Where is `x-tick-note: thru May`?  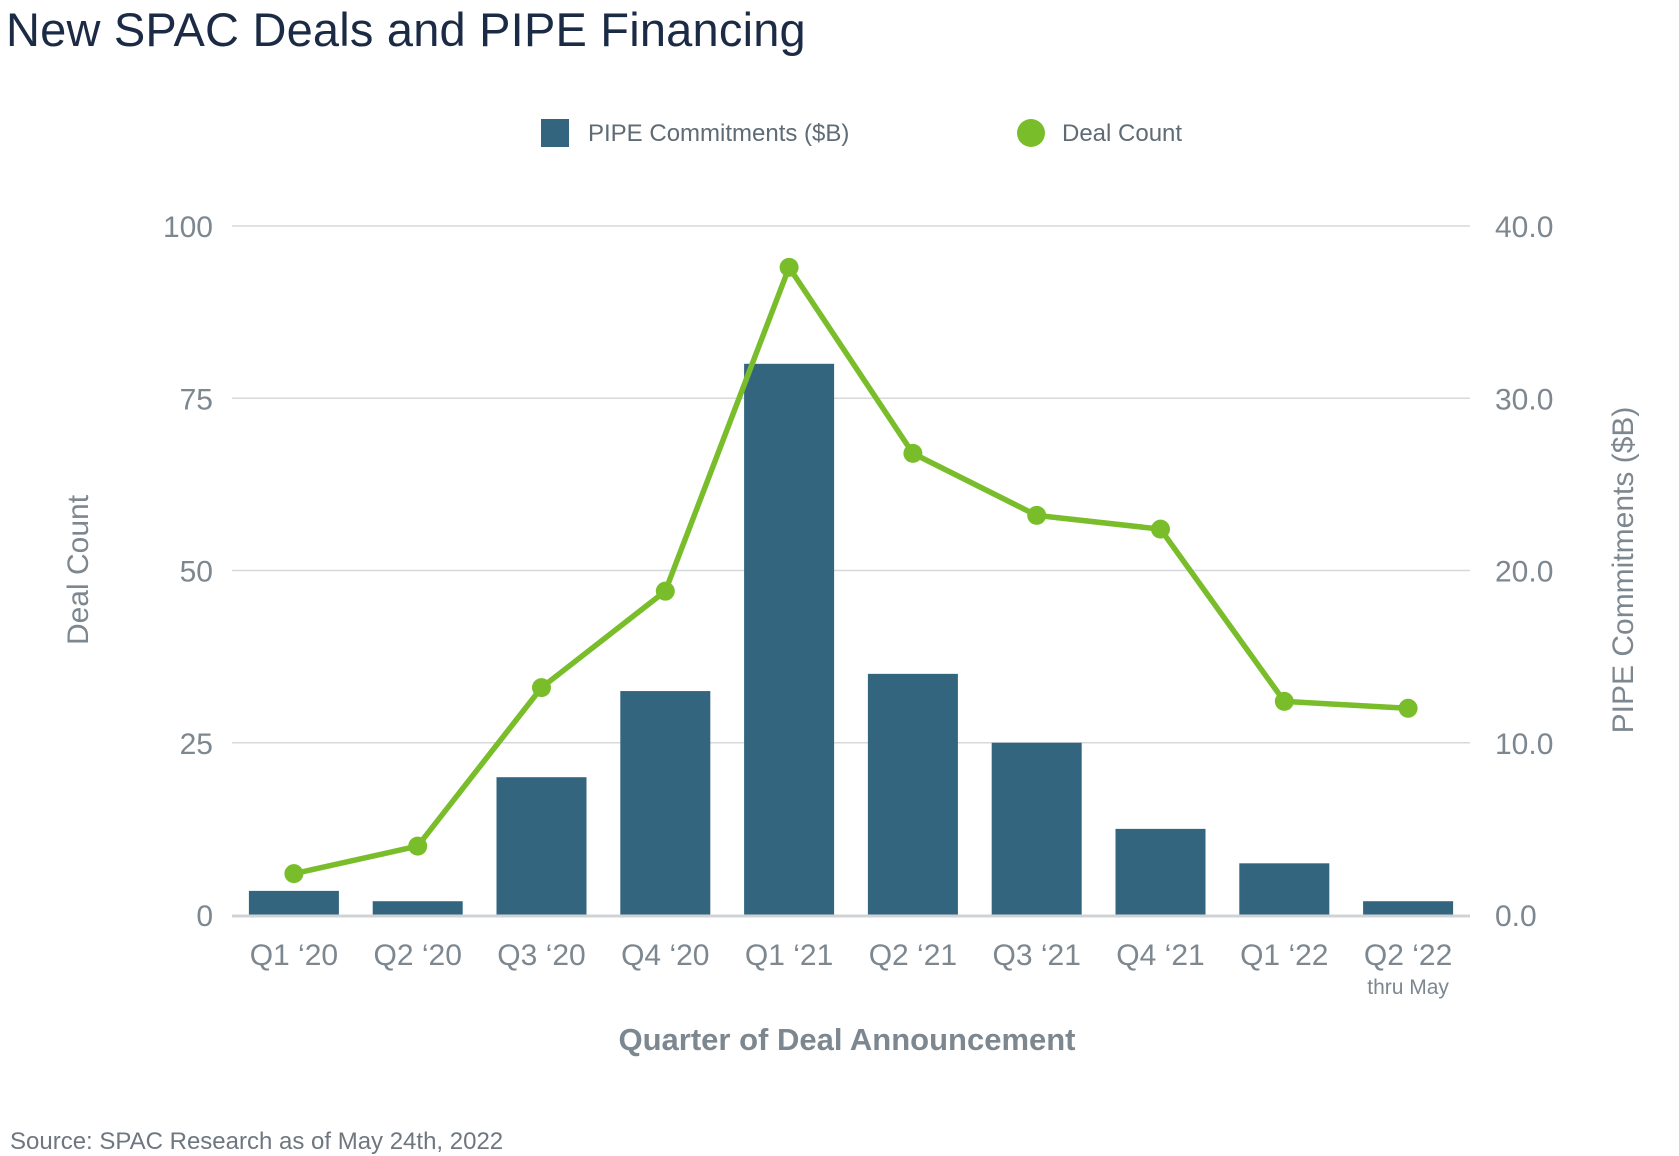
x-tick-note: thru May is located at coordinates (1408, 987).